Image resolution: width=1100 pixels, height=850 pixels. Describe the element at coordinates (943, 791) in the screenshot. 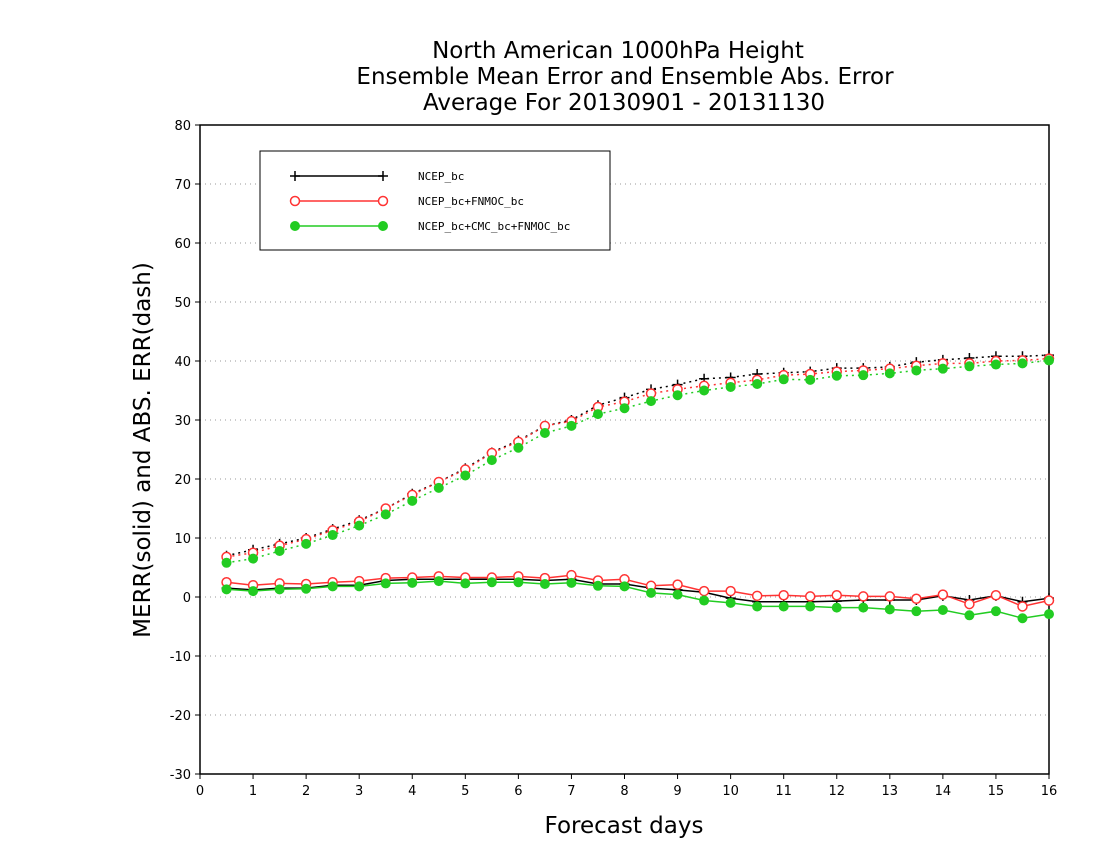

I see `x-tick-label: 14` at that location.